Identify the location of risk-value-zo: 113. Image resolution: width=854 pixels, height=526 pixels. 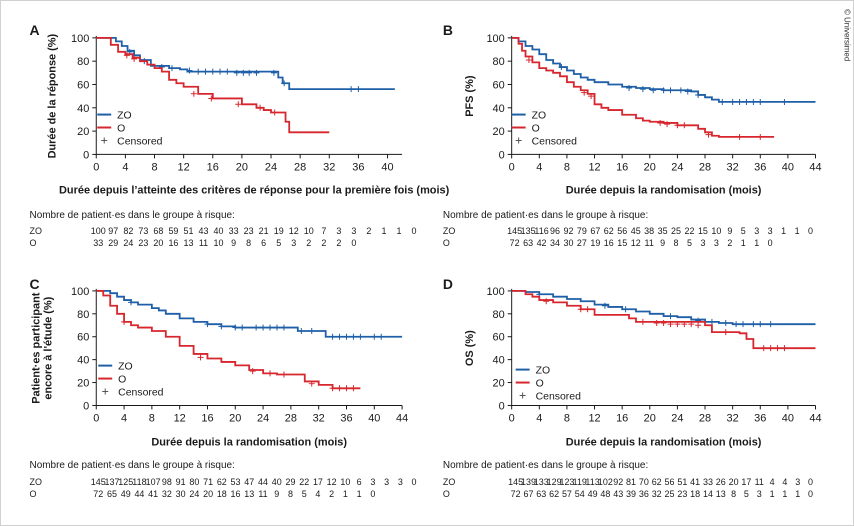
(592, 482).